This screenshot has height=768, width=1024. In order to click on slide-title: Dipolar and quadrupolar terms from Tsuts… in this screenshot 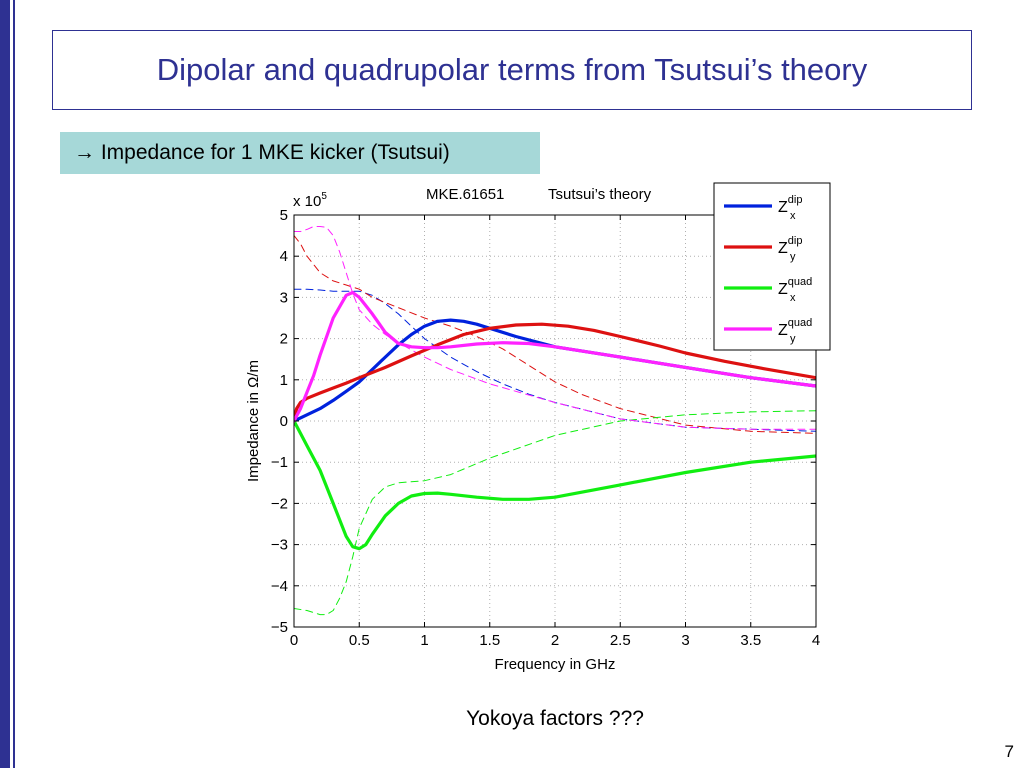, I will do `click(512, 69)`.